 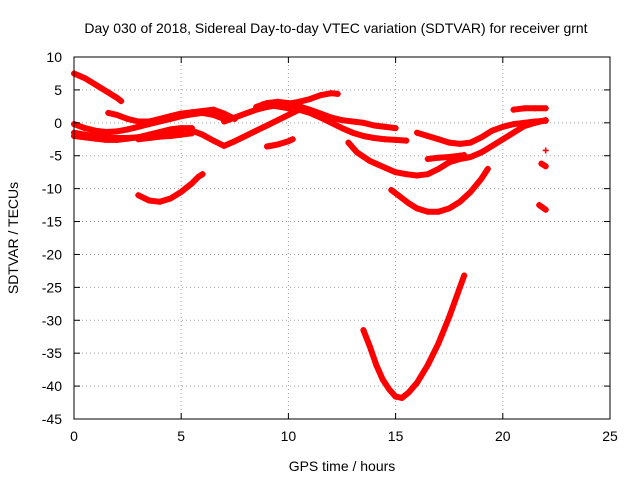 What do you see at coordinates (52, 320) in the screenshot?
I see `y-tick-label: -30` at bounding box center [52, 320].